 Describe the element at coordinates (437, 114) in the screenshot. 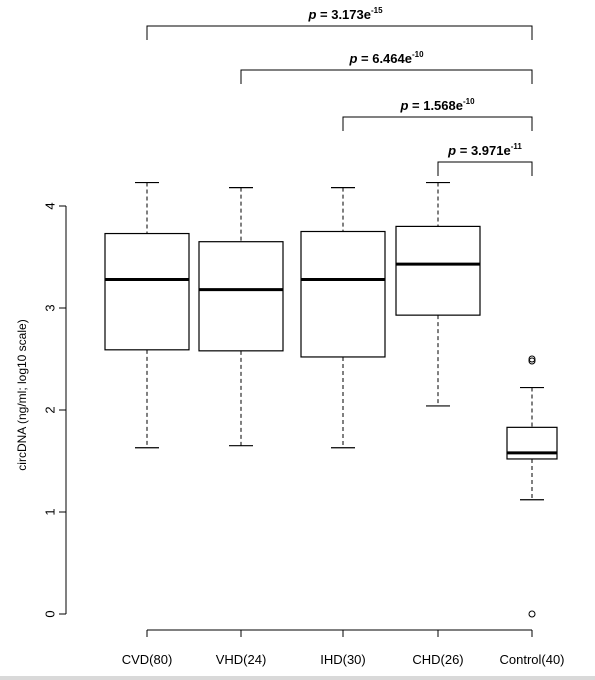

I see `comparison-bracket: p = 1.568e-10` at that location.